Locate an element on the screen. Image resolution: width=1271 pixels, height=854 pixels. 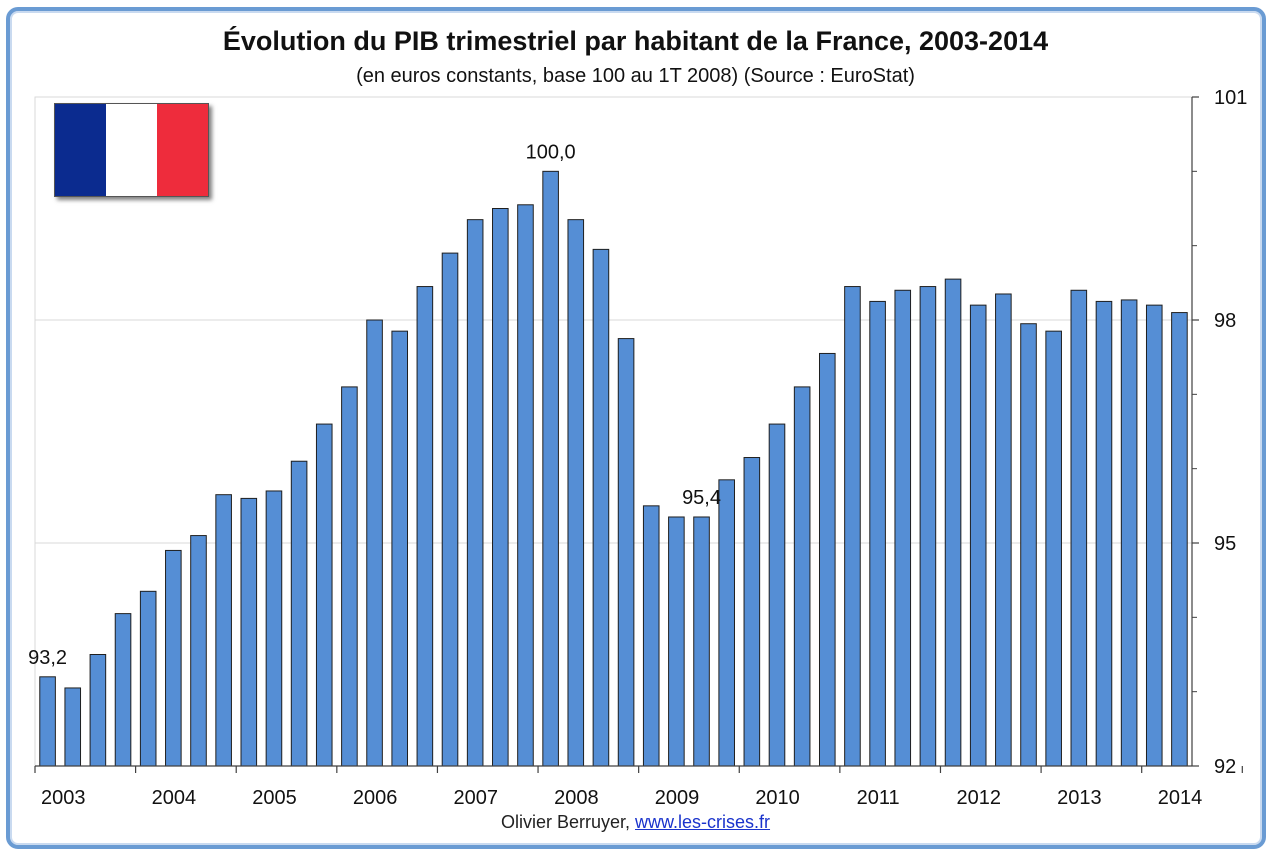
flag-stripe-white is located at coordinates (131, 150).